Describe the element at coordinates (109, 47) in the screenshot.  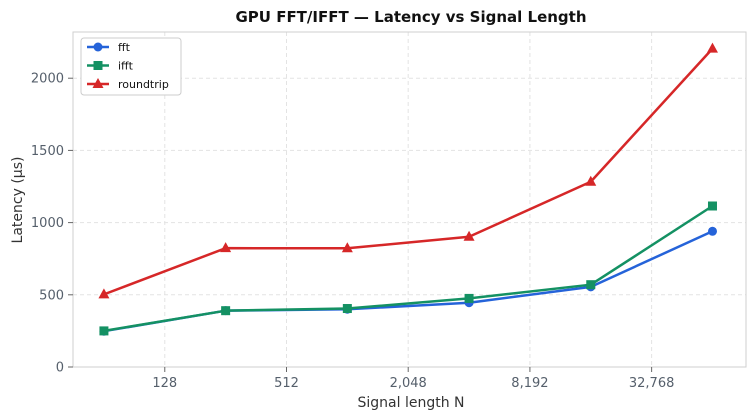
I see `legend-entry-fft: fft` at that location.